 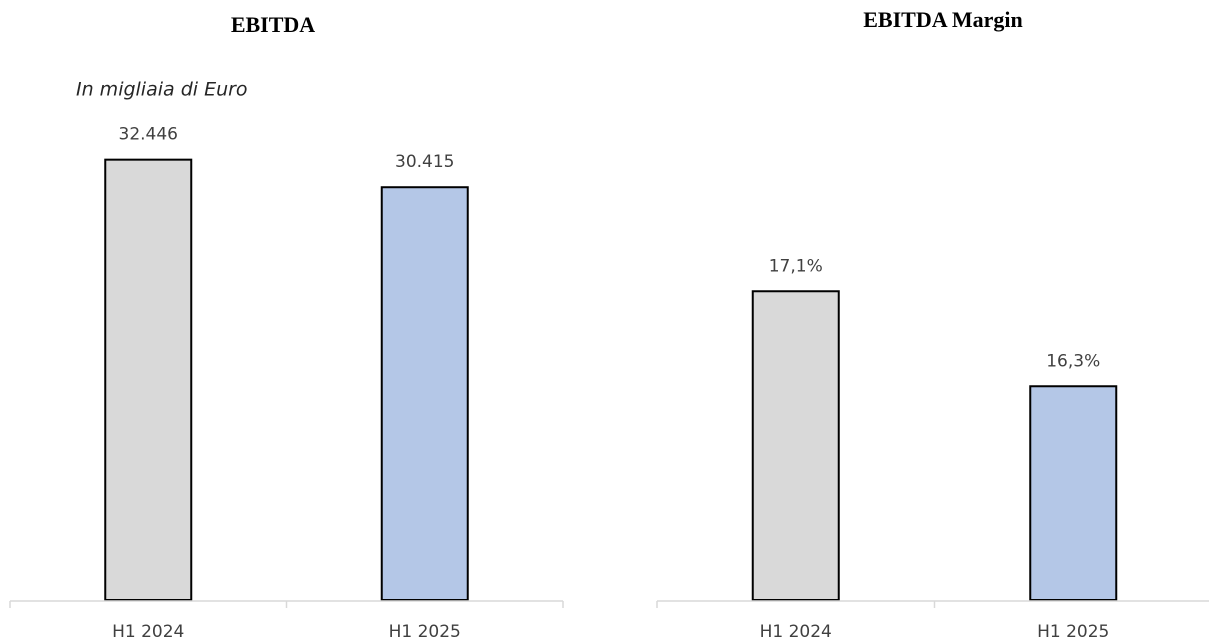 What do you see at coordinates (273, 24) in the screenshot?
I see `chart-title: EBITDA` at bounding box center [273, 24].